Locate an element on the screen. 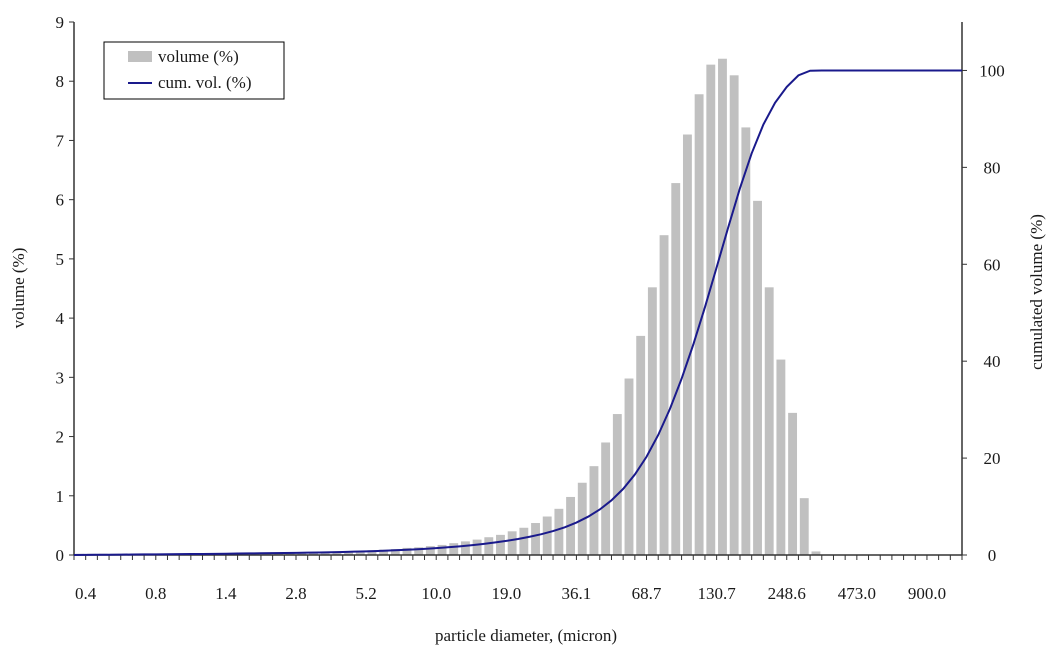 The width and height of the screenshot is (1047, 648). right-y-tick-label: 40 is located at coordinates (992, 361).